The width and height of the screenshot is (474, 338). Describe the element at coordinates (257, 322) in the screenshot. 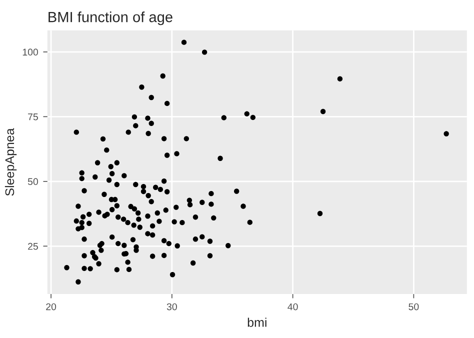

I see `x-axis-title: bmi` at that location.